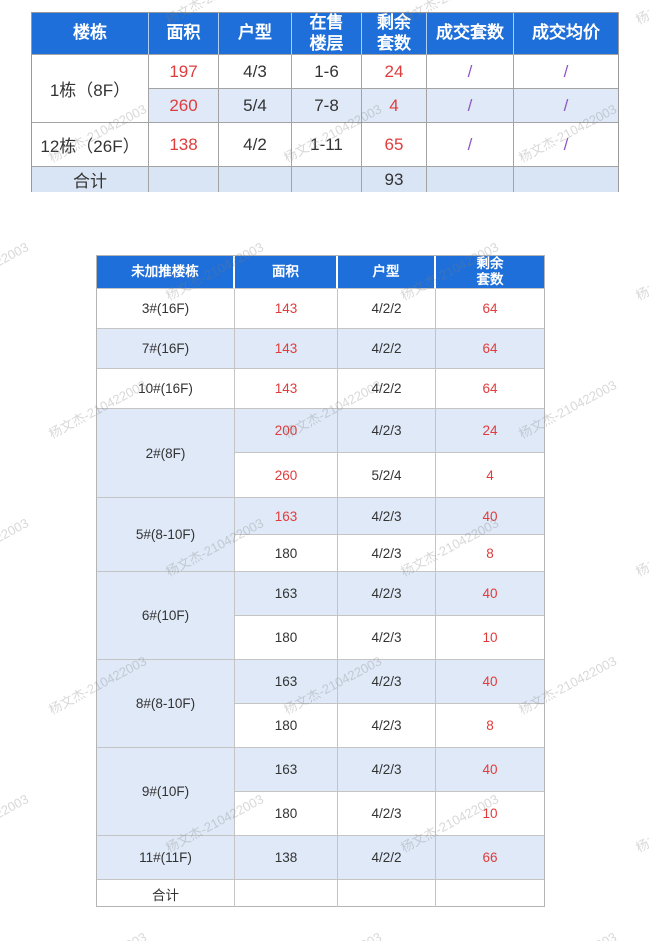 This screenshot has width=649, height=941. I want to click on table-row: 12栋（26F） 138 4/2 1-11 65 / /, so click(325, 145).